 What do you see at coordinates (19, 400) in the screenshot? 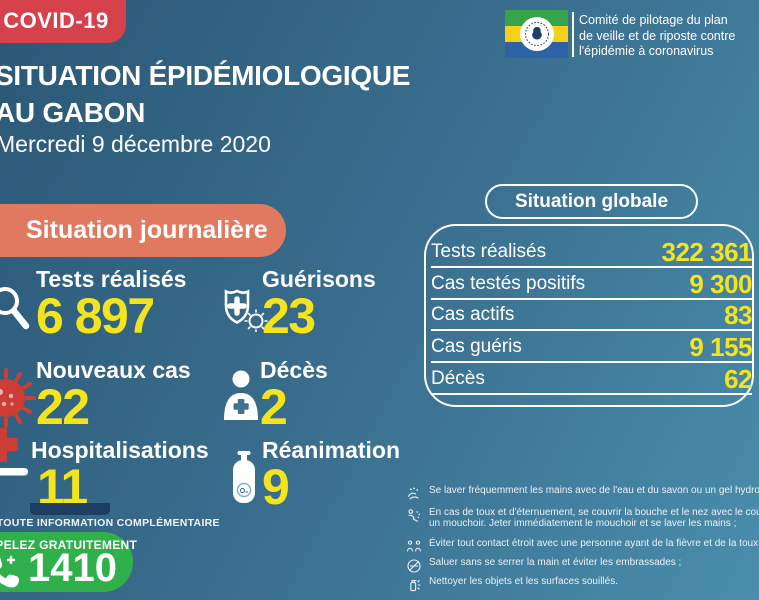
I see `virus-icon` at bounding box center [19, 400].